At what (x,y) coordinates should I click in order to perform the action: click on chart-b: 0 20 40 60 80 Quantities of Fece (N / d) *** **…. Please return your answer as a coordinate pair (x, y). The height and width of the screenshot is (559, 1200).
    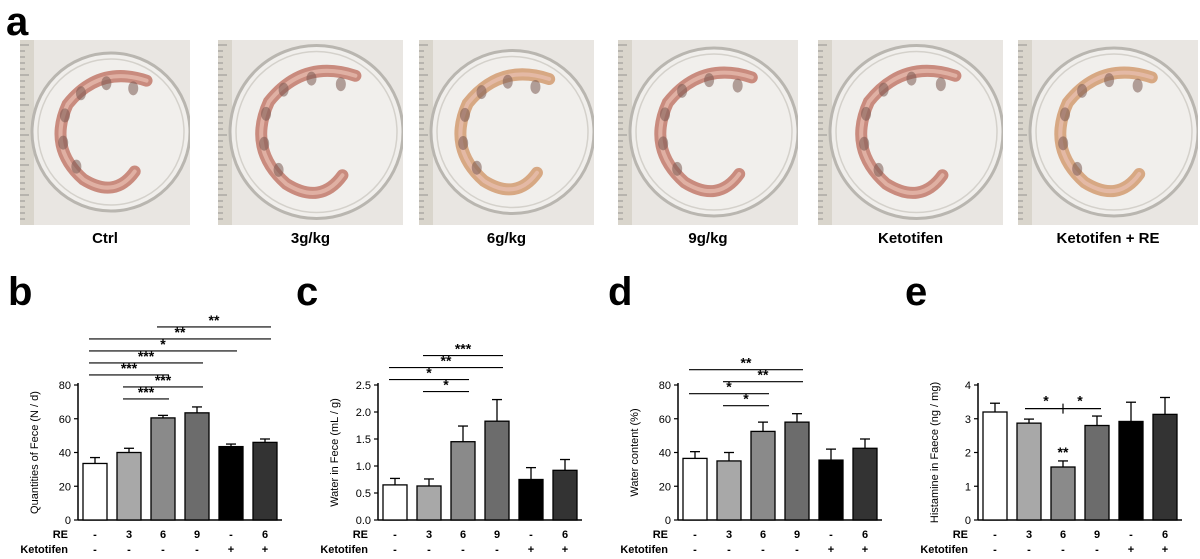
    Looking at the image, I should click on (150, 407).